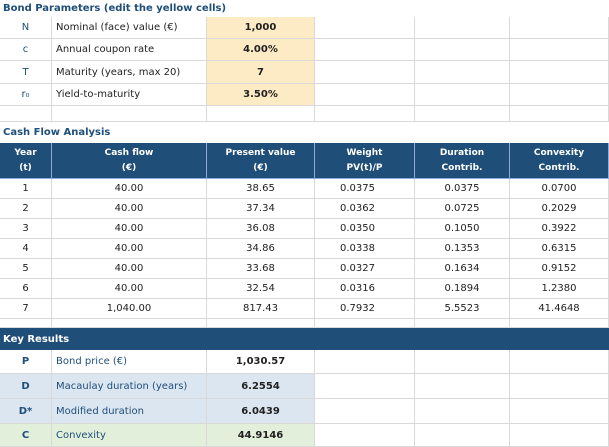  Describe the element at coordinates (261, 95) in the screenshot. I see `param-value: 3.50%` at that location.